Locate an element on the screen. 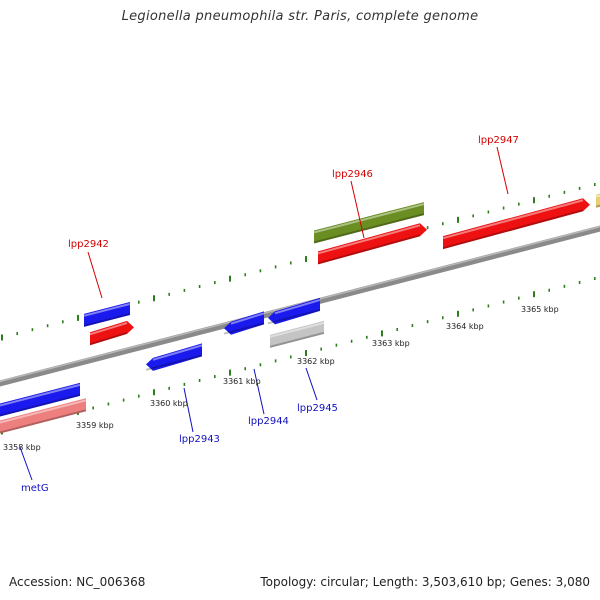 This screenshot has height=600, width=600. gene-label-lpp2943: lpp2943 is located at coordinates (199, 439).